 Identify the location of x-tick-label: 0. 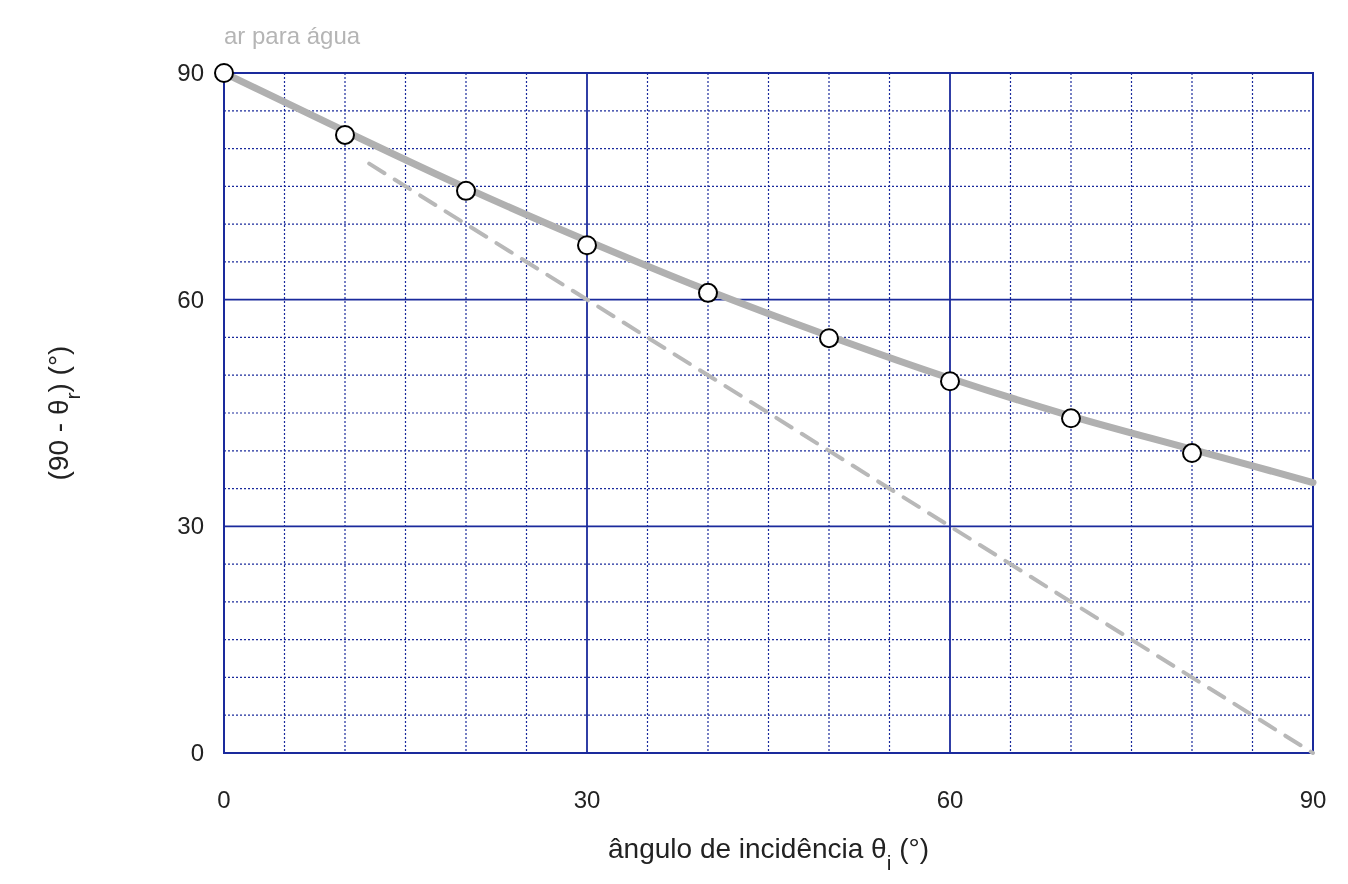
(224, 799).